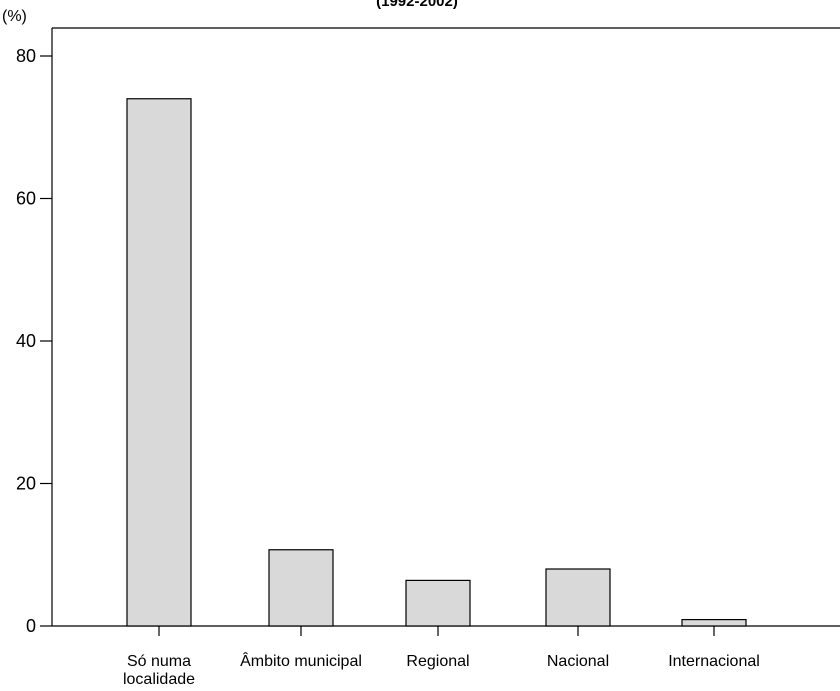 Image resolution: width=840 pixels, height=691 pixels. I want to click on y-tick-label: 80, so click(26, 56).